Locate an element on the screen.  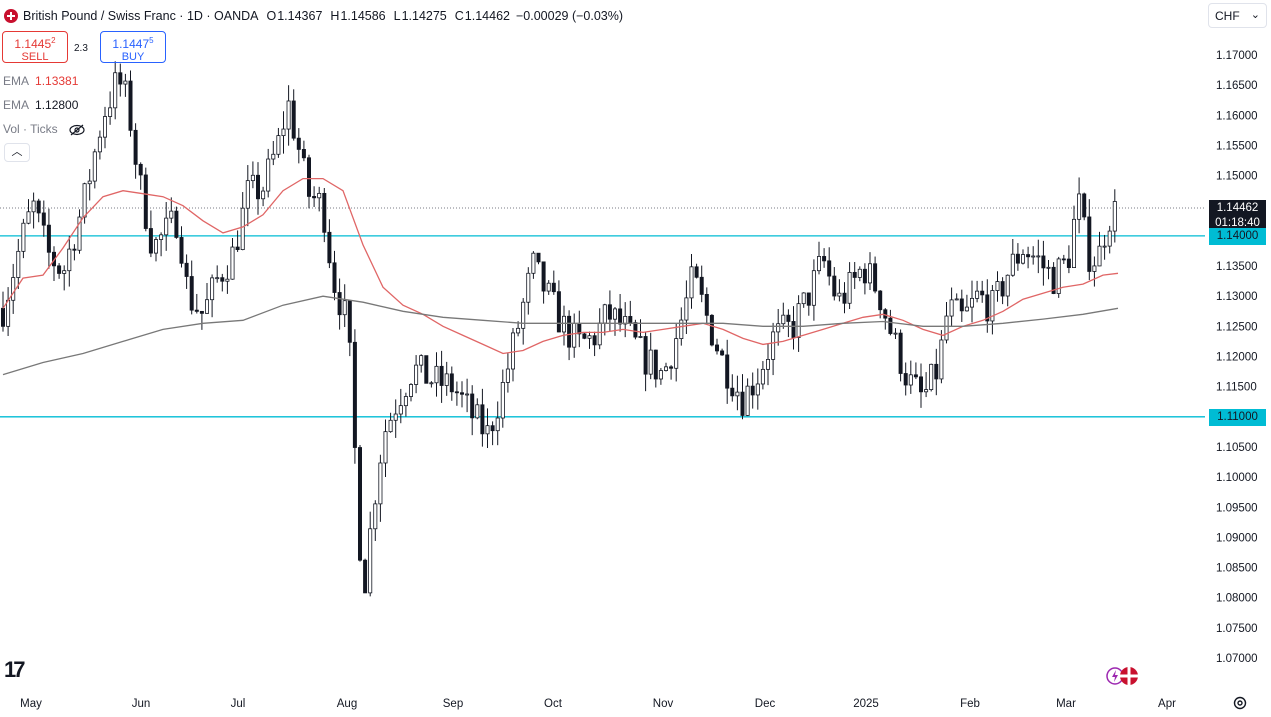
gbp-flag-icon is located at coordinates (11, 16).